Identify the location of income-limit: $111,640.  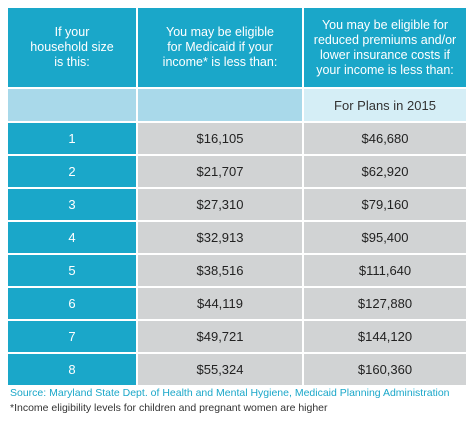
(385, 270).